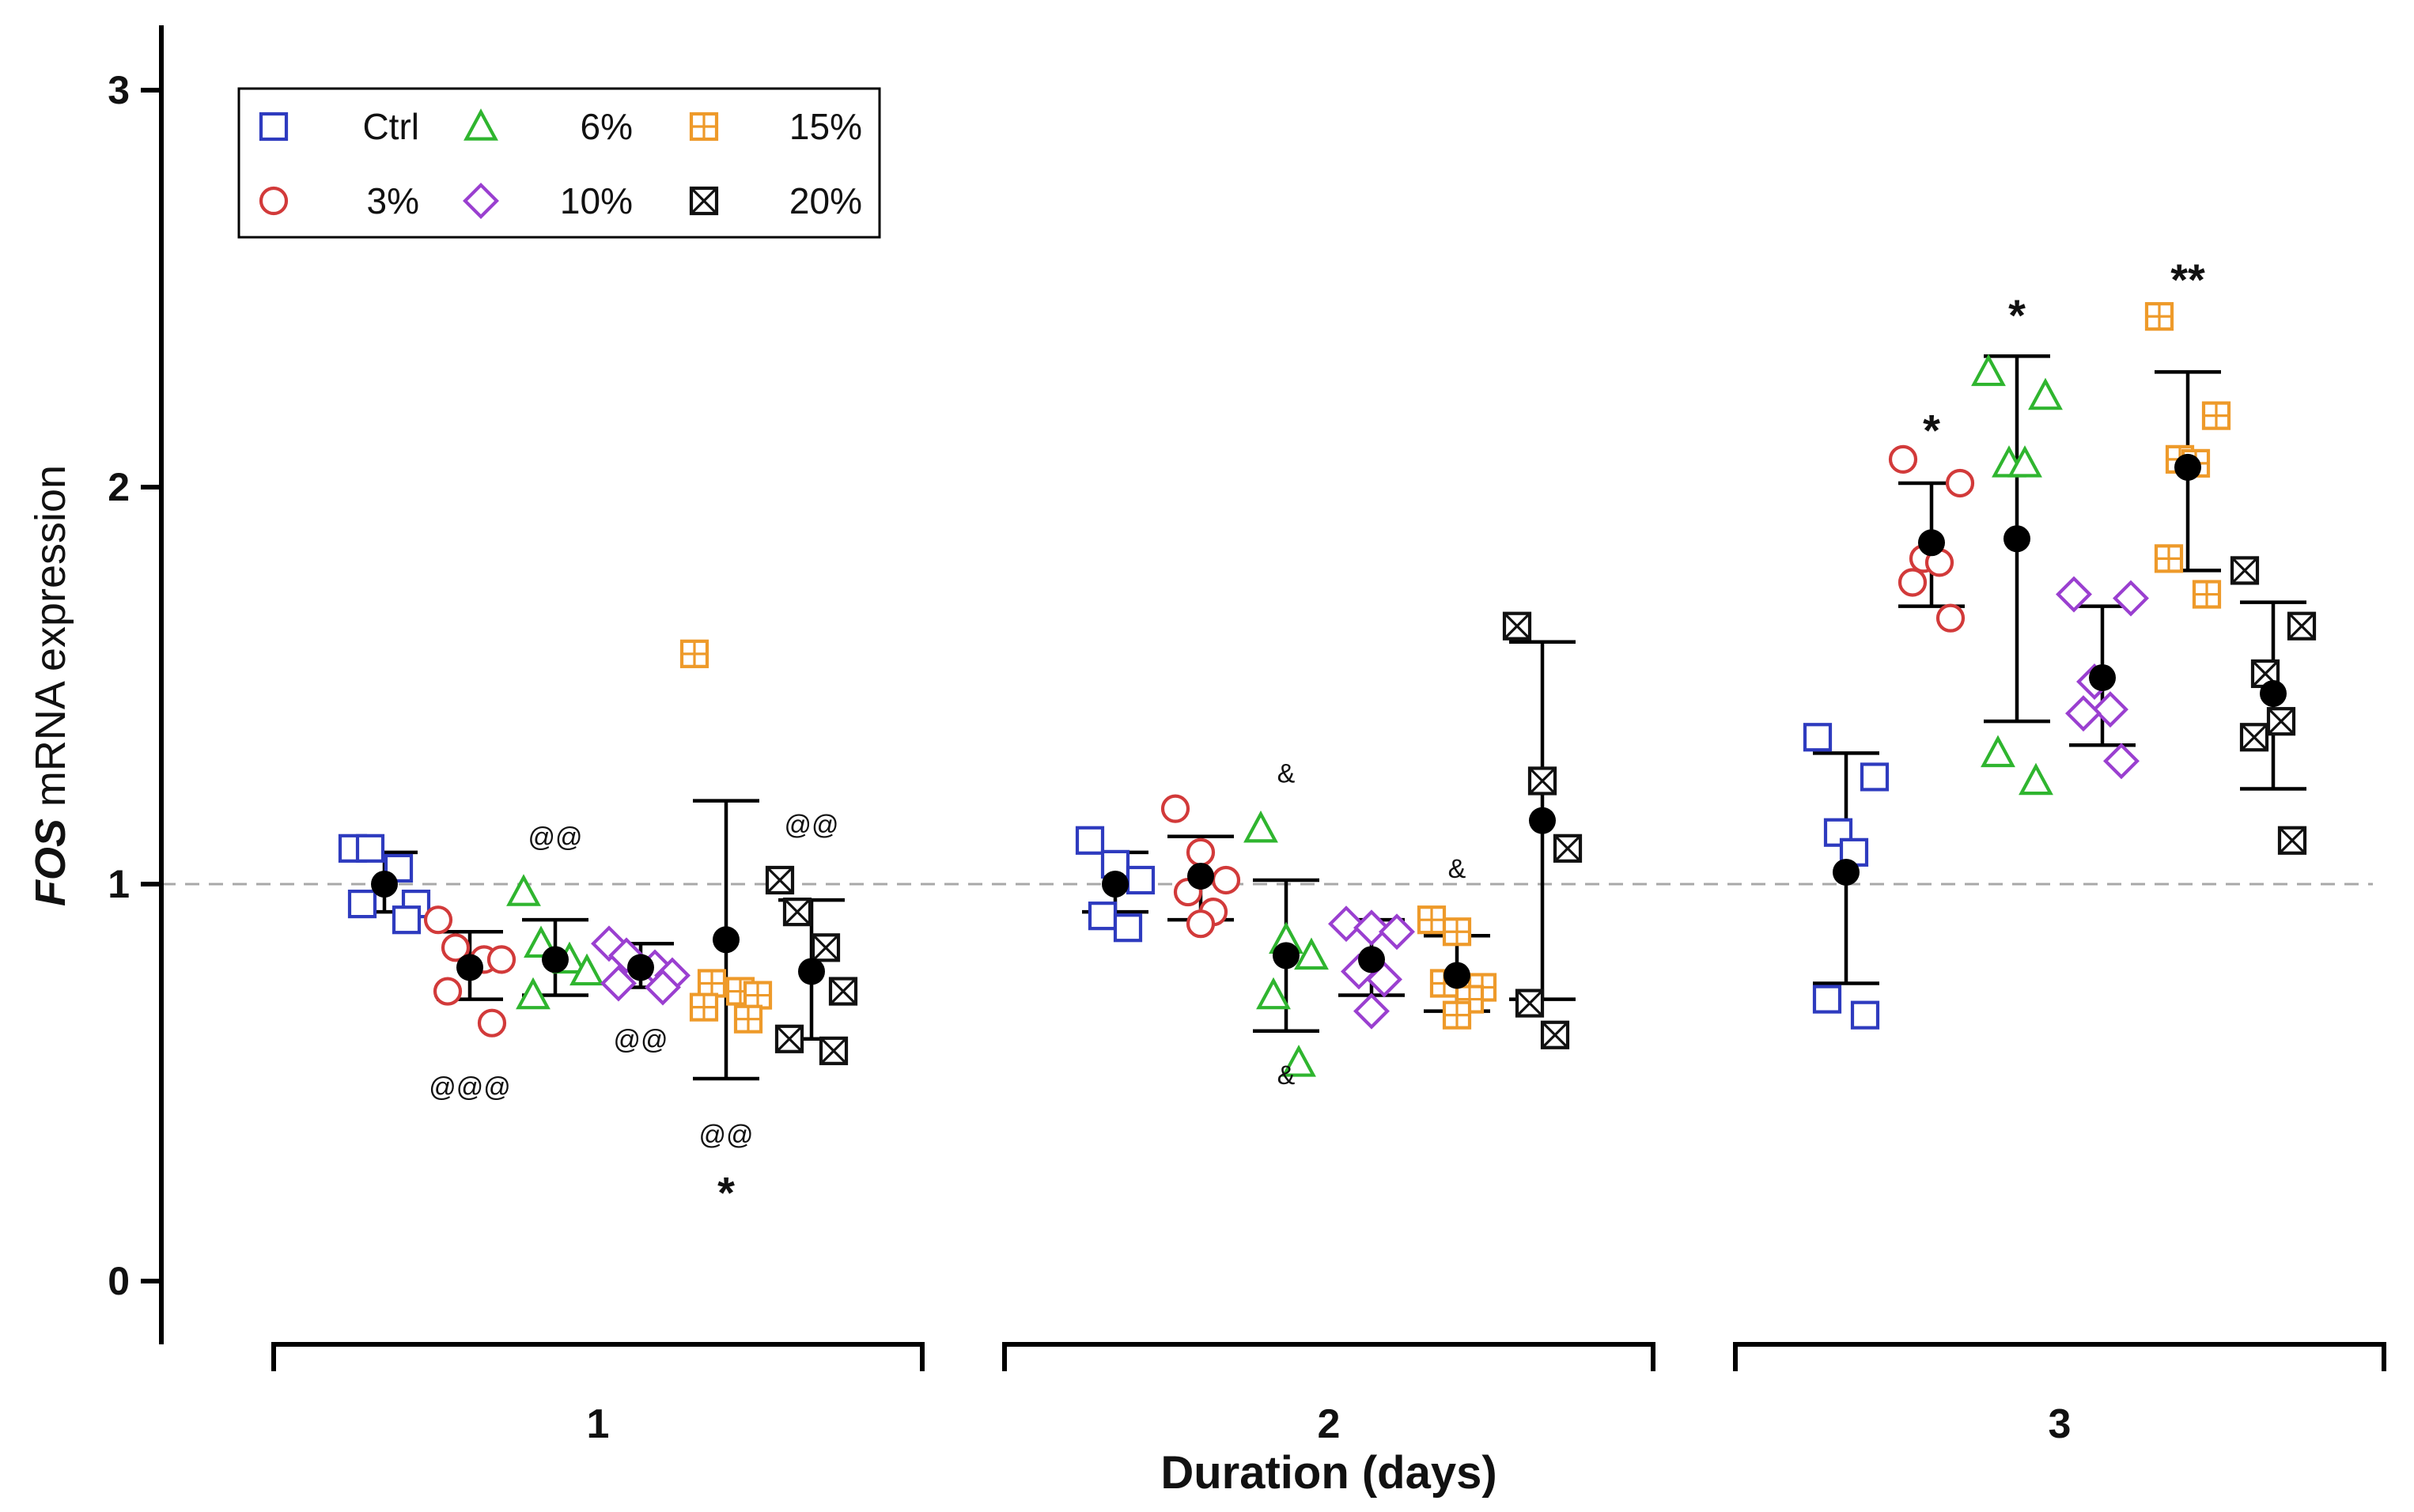  I want to click on legend-entry-c20: 20%, so click(775, 200).